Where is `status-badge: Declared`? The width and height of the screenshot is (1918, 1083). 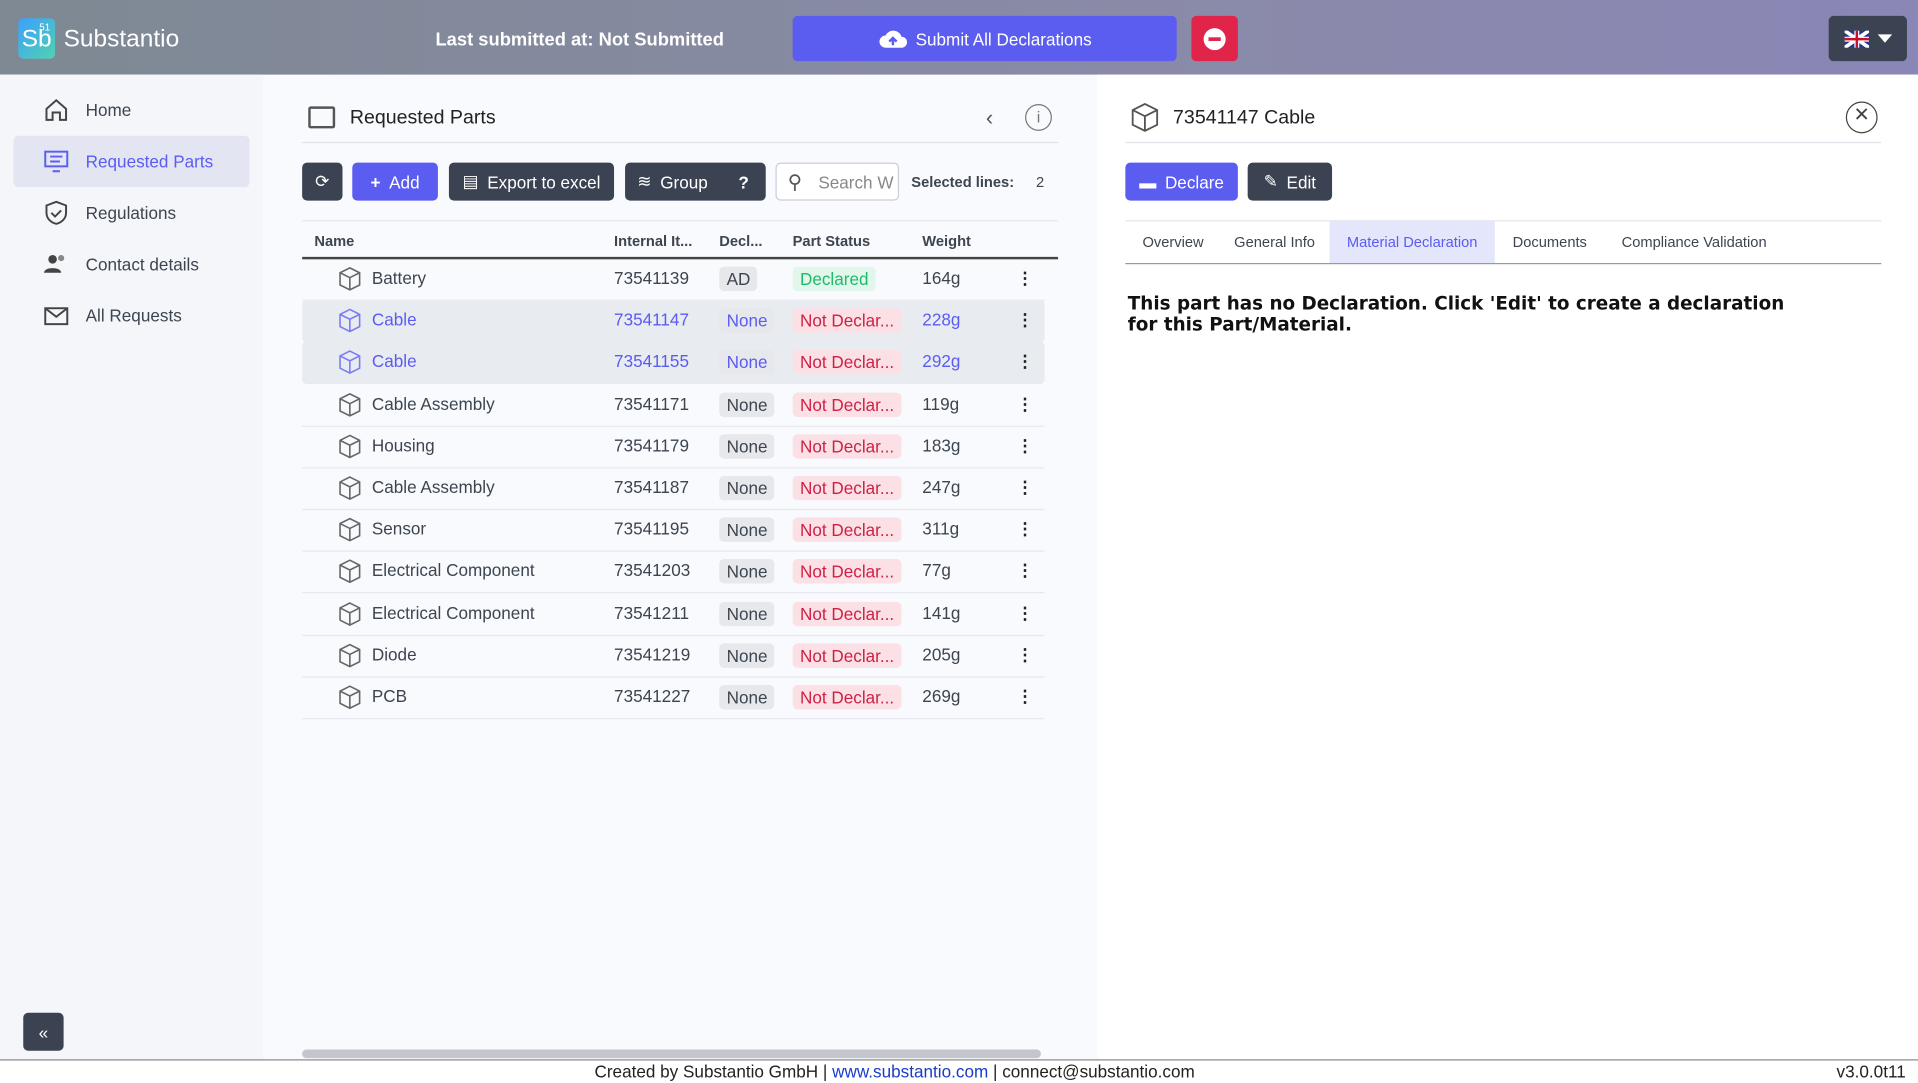
status-badge: Declared is located at coordinates (834, 279).